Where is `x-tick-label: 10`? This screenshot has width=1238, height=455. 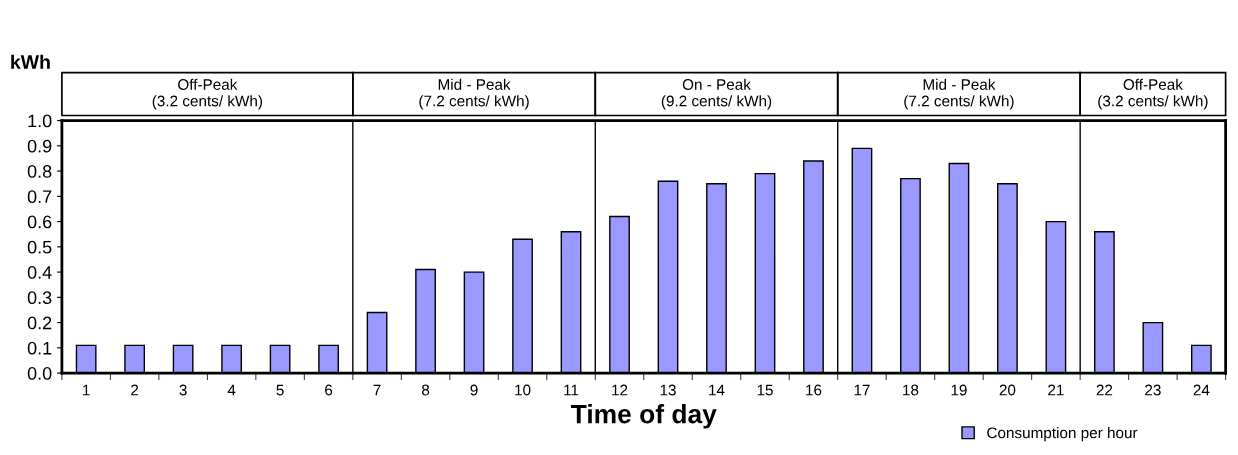
x-tick-label: 10 is located at coordinates (523, 390).